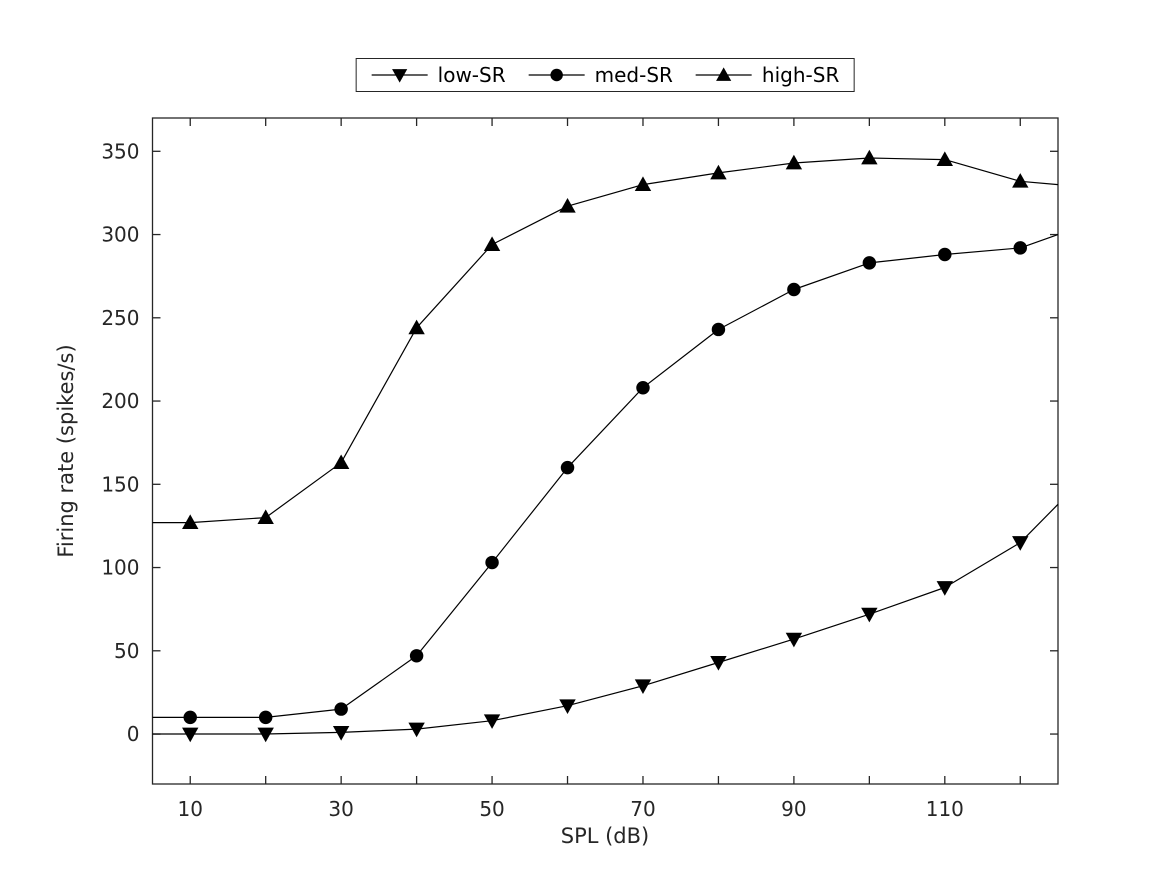 The image size is (1167, 875). I want to click on legend-label: low-SR, so click(471, 75).